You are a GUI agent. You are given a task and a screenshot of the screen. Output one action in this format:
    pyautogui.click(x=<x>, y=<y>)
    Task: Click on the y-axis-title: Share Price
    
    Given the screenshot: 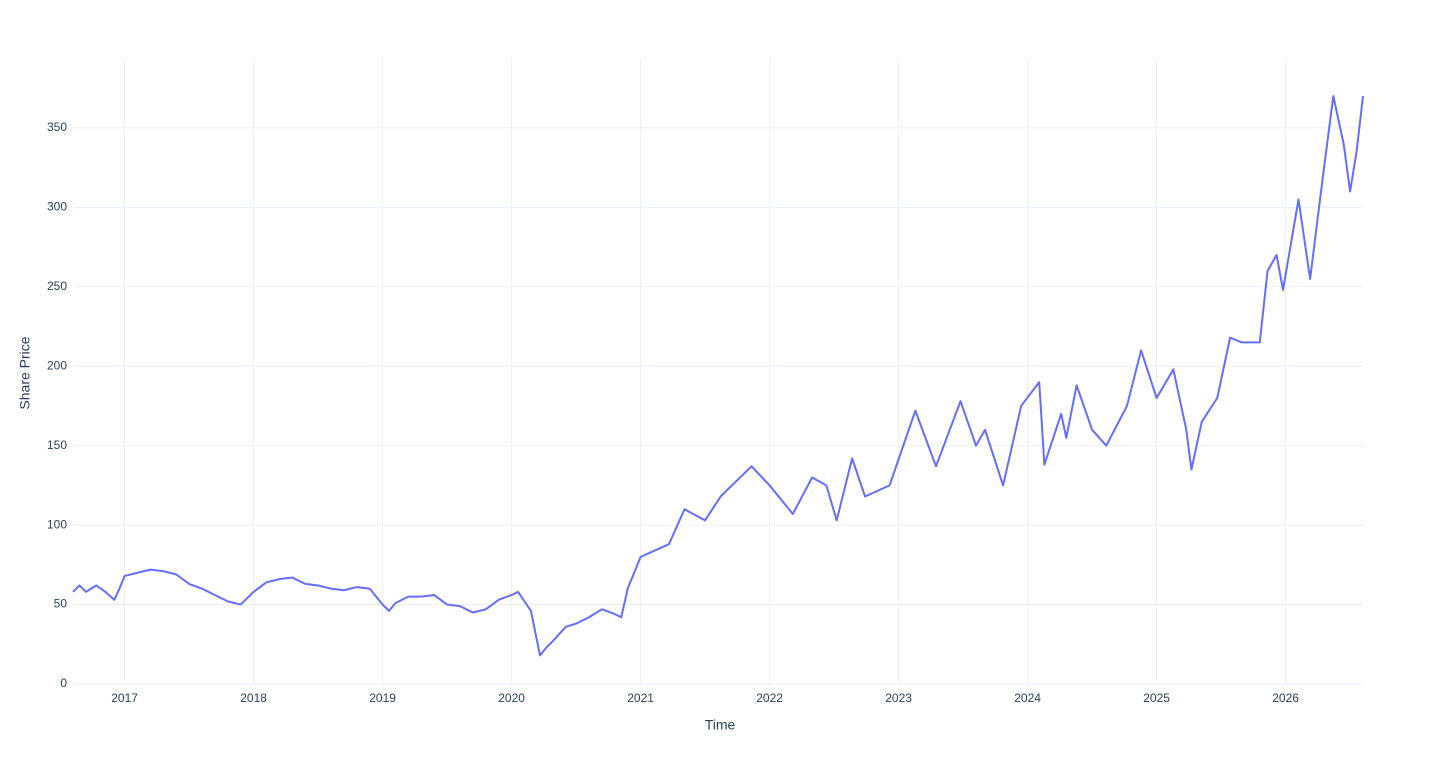 What is the action you would take?
    pyautogui.click(x=25, y=372)
    